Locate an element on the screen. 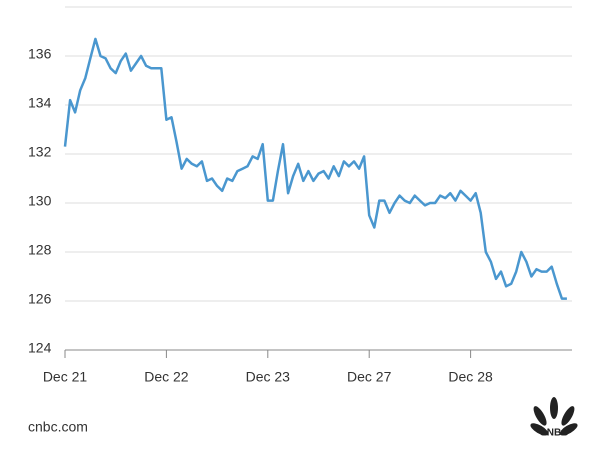  y-tick-label: 126 is located at coordinates (40, 299).